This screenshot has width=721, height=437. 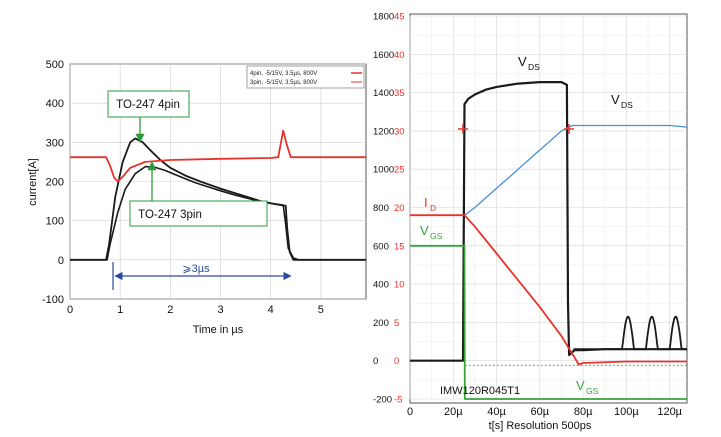 What do you see at coordinates (196, 269) in the screenshot?
I see `duration-label: ⩾3µs` at bounding box center [196, 269].